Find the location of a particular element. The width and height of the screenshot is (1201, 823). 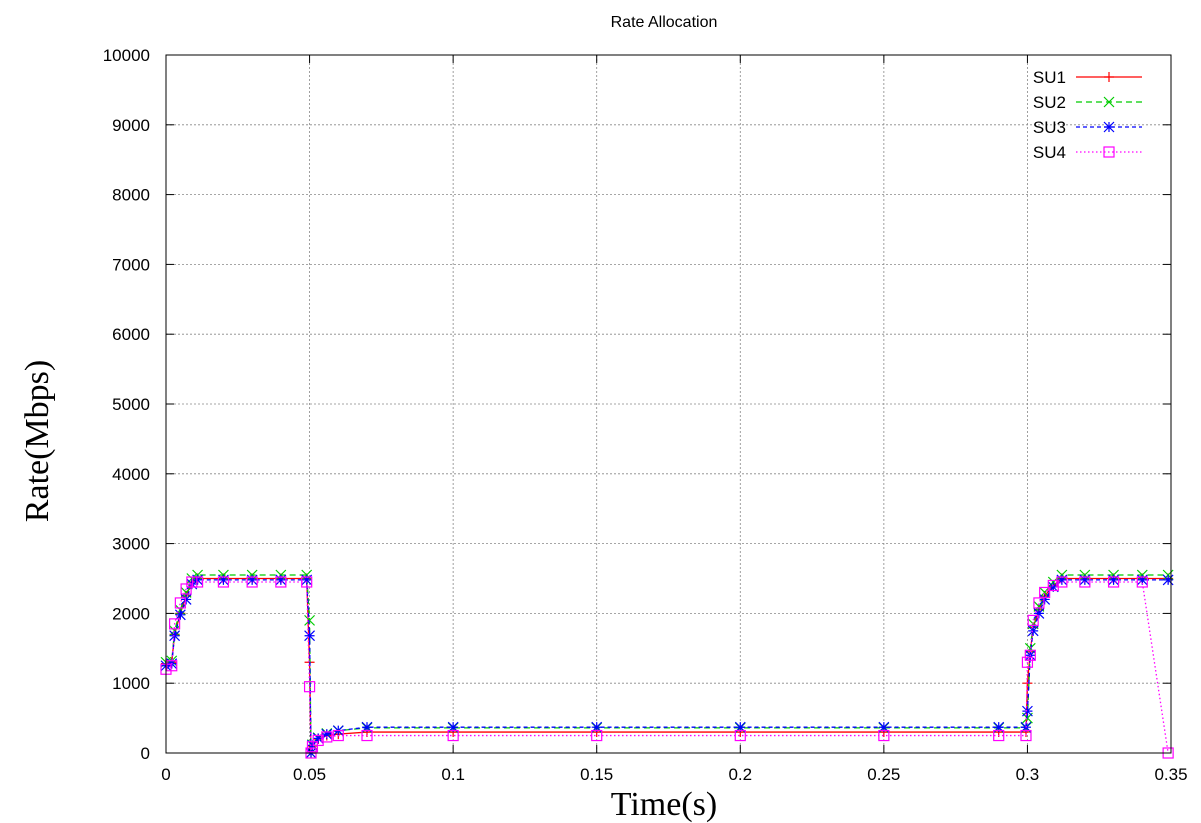

y-tick-label: 9000 is located at coordinates (131, 125).